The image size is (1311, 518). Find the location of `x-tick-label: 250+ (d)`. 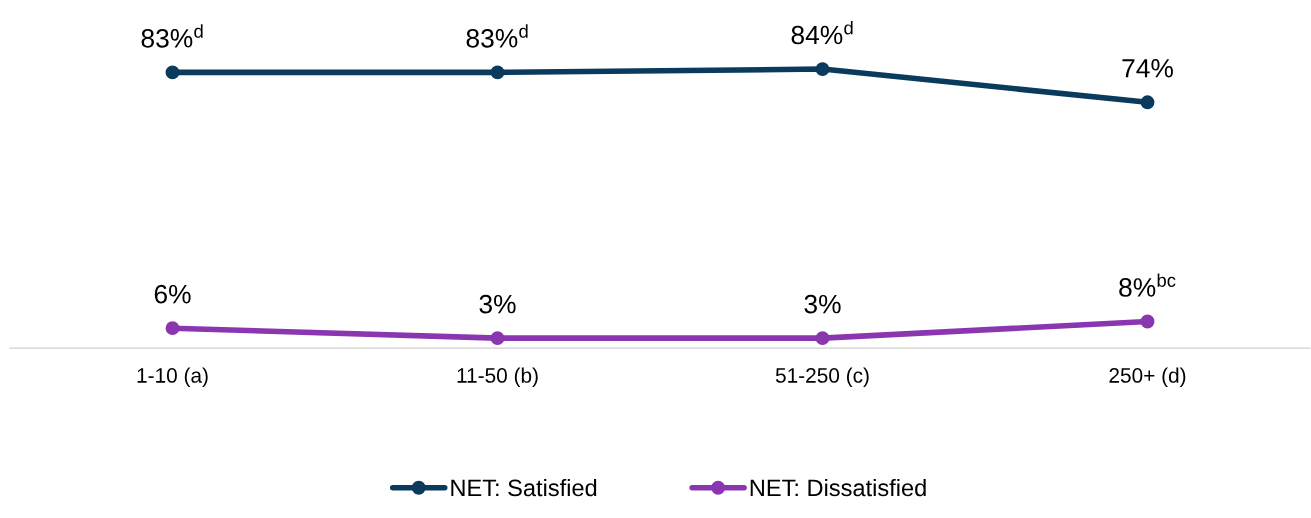

x-tick-label: 250+ (d) is located at coordinates (1147, 377).